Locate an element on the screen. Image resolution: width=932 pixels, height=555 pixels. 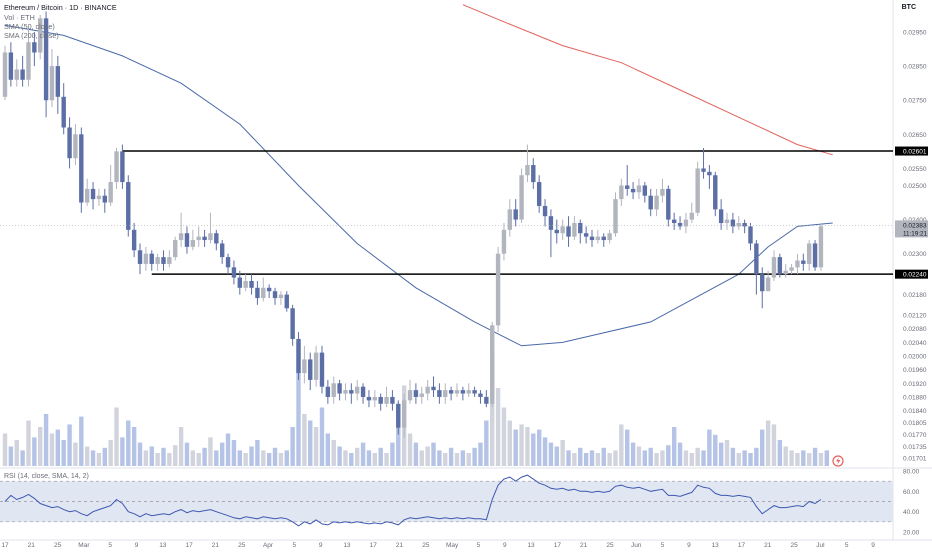
price-tick-label: 0.02000 is located at coordinates (915, 357).